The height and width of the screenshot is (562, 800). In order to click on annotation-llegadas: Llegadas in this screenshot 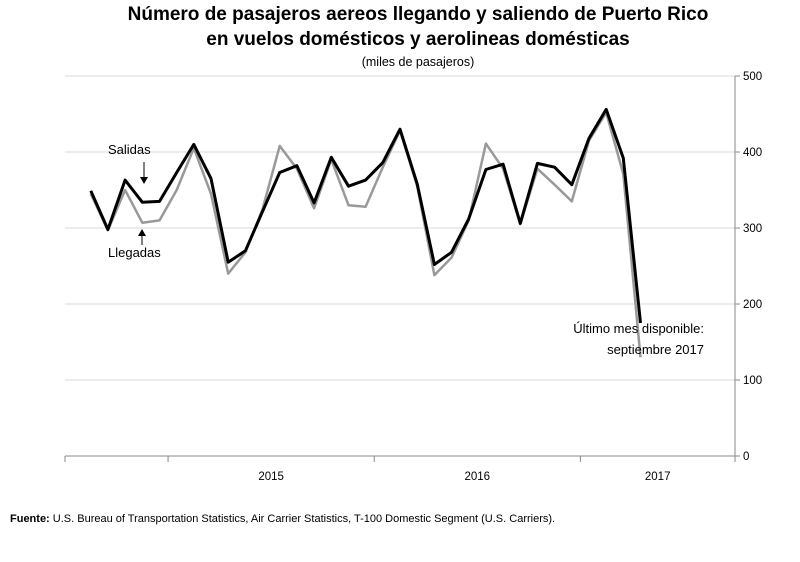, I will do `click(134, 252)`.